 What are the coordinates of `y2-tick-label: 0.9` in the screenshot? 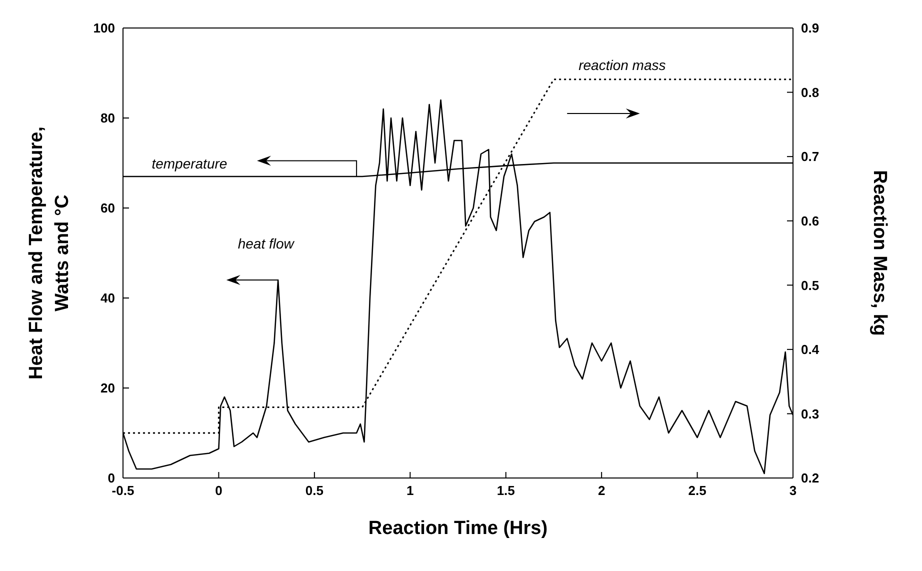 It's located at (810, 28).